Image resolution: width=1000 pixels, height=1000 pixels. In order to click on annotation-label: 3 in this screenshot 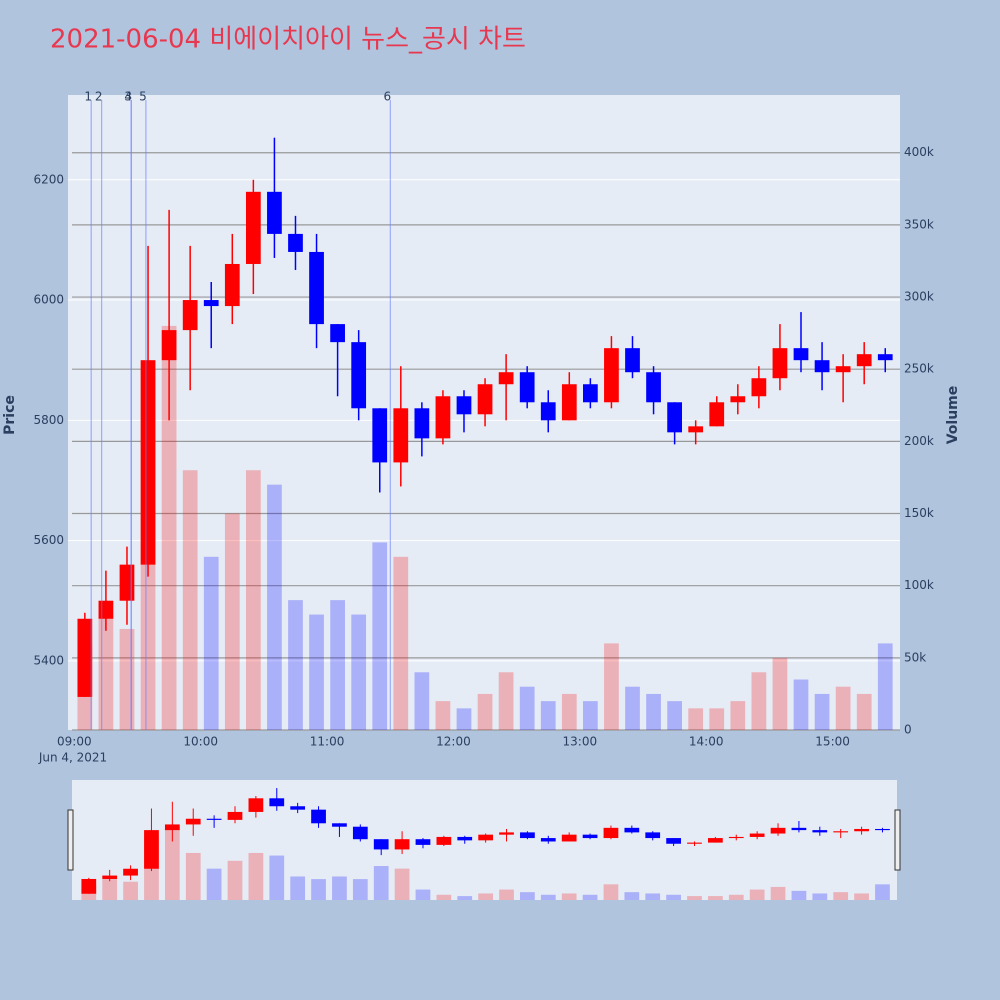, I will do `click(128, 97)`.